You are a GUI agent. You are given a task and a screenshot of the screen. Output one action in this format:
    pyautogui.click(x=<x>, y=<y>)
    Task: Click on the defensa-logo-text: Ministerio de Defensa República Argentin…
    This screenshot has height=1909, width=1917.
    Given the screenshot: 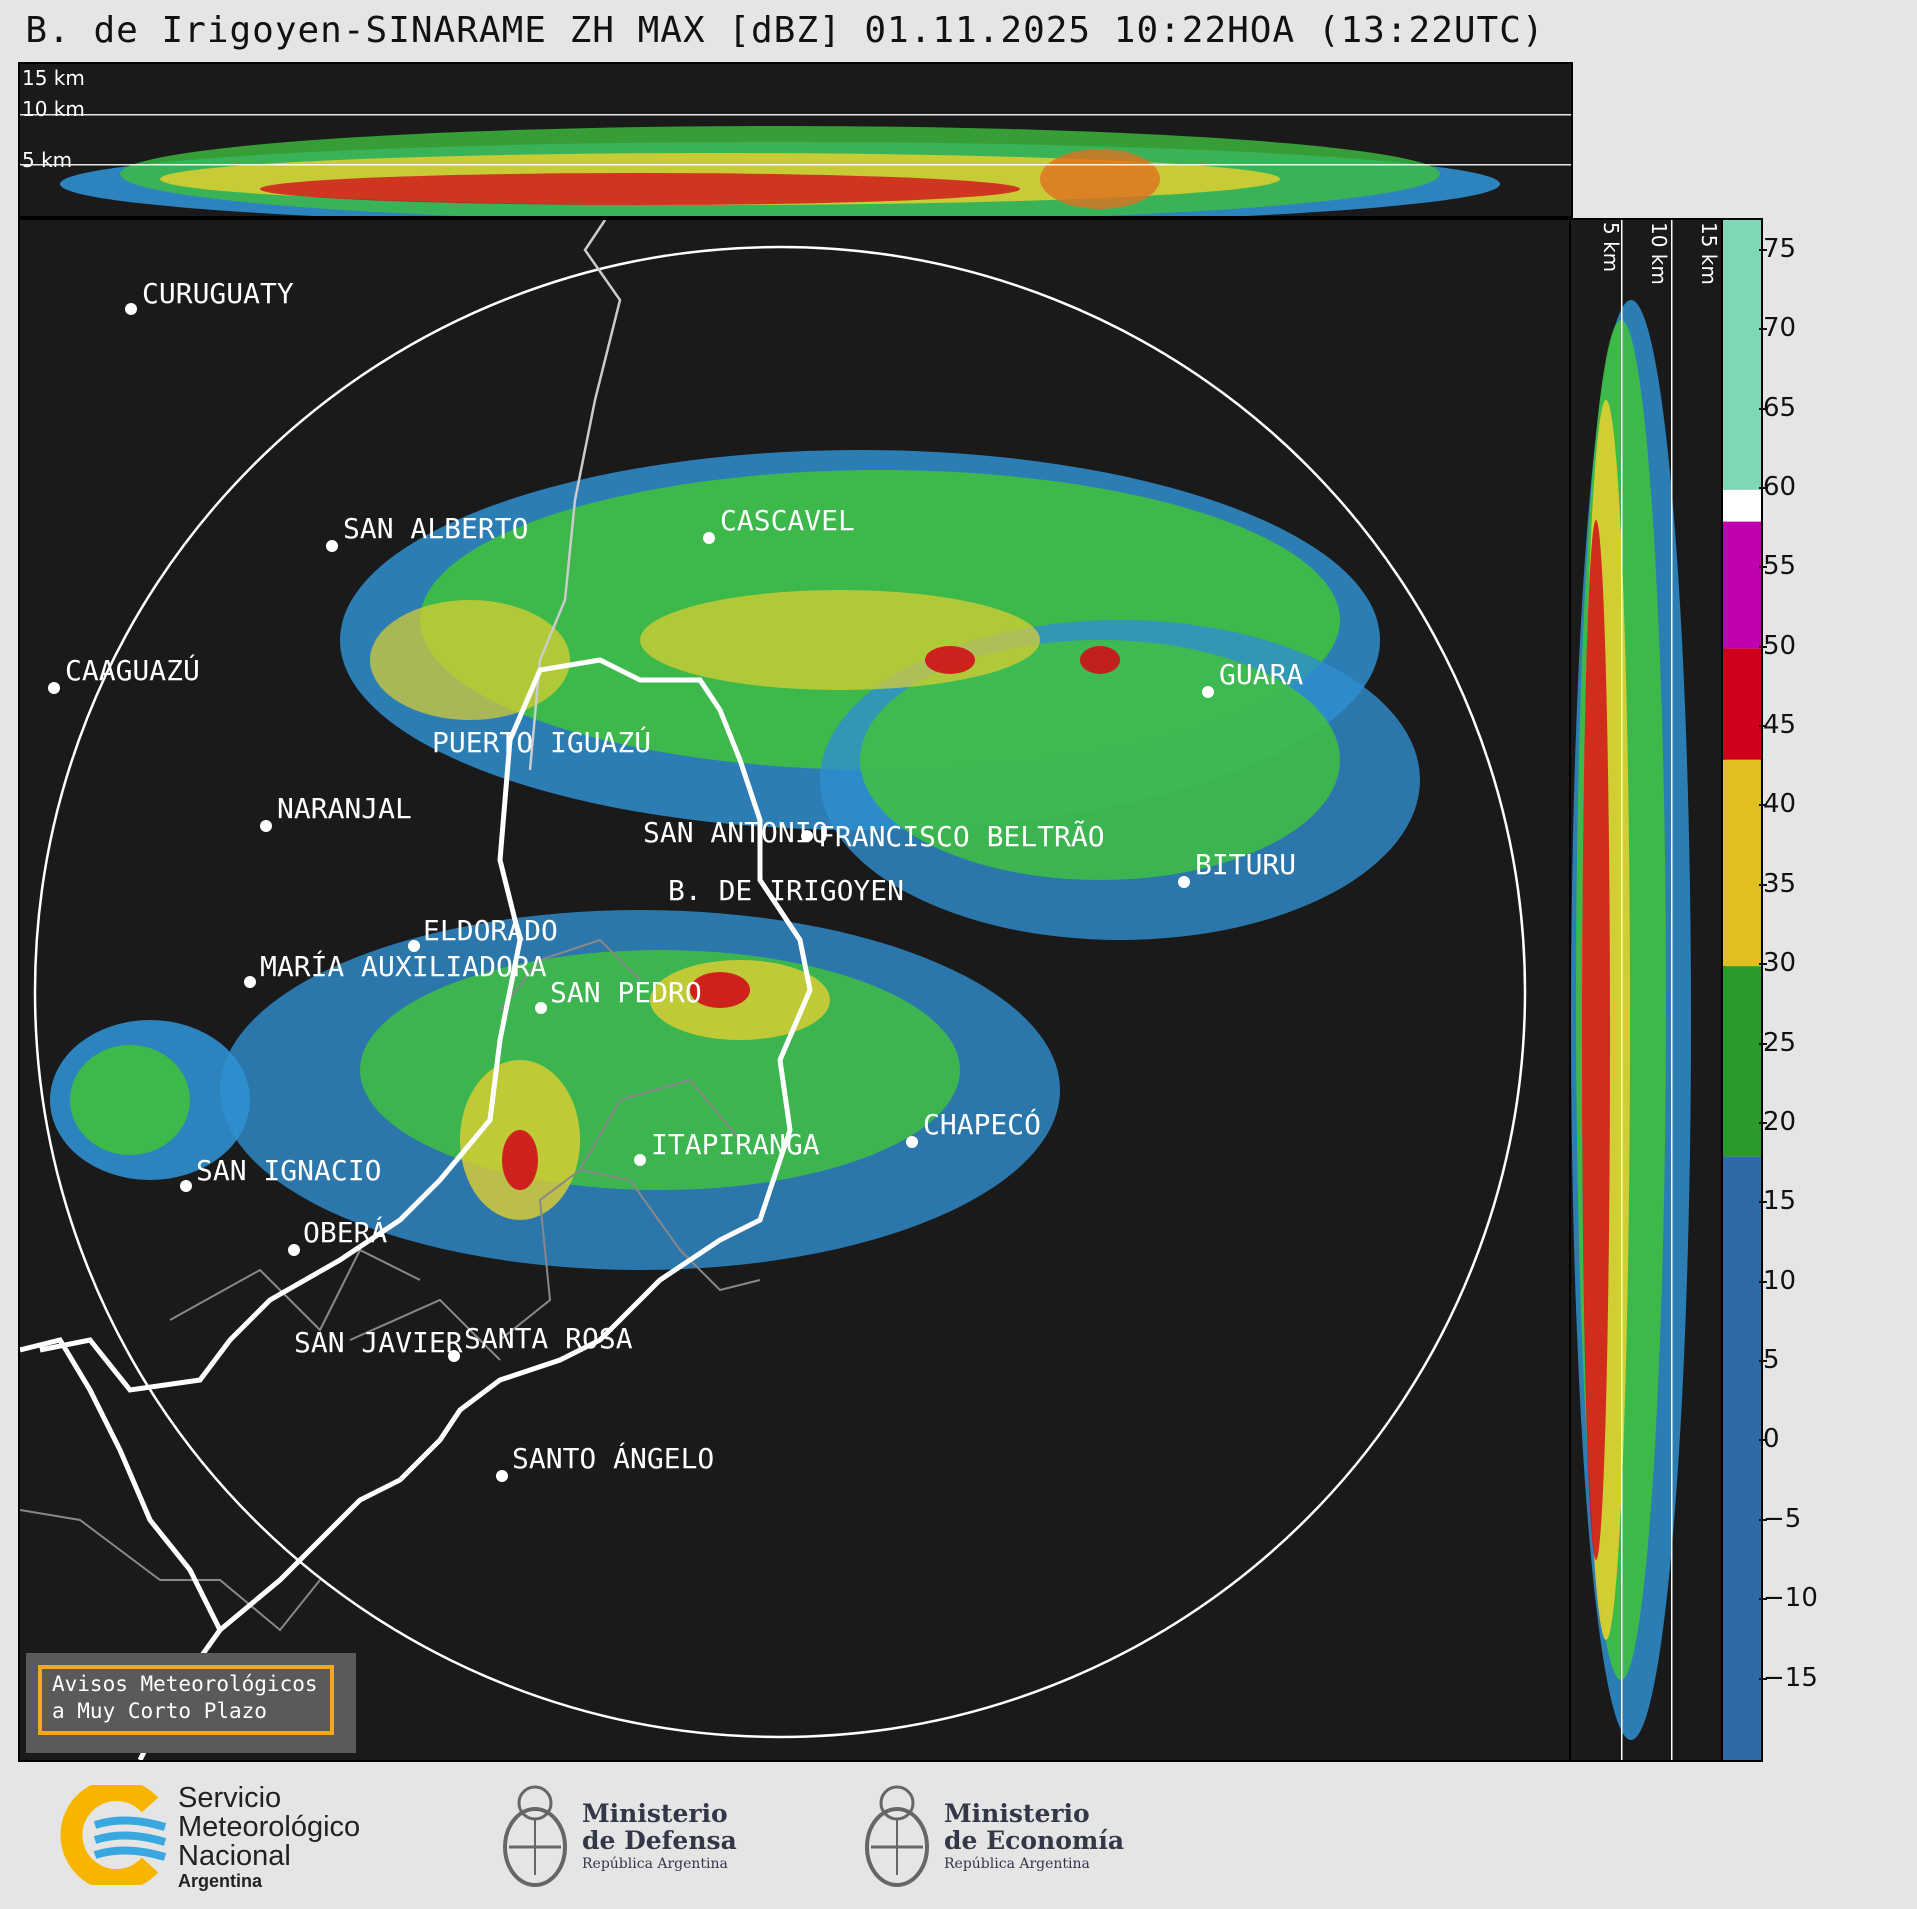 What is the action you would take?
    pyautogui.click(x=659, y=1837)
    